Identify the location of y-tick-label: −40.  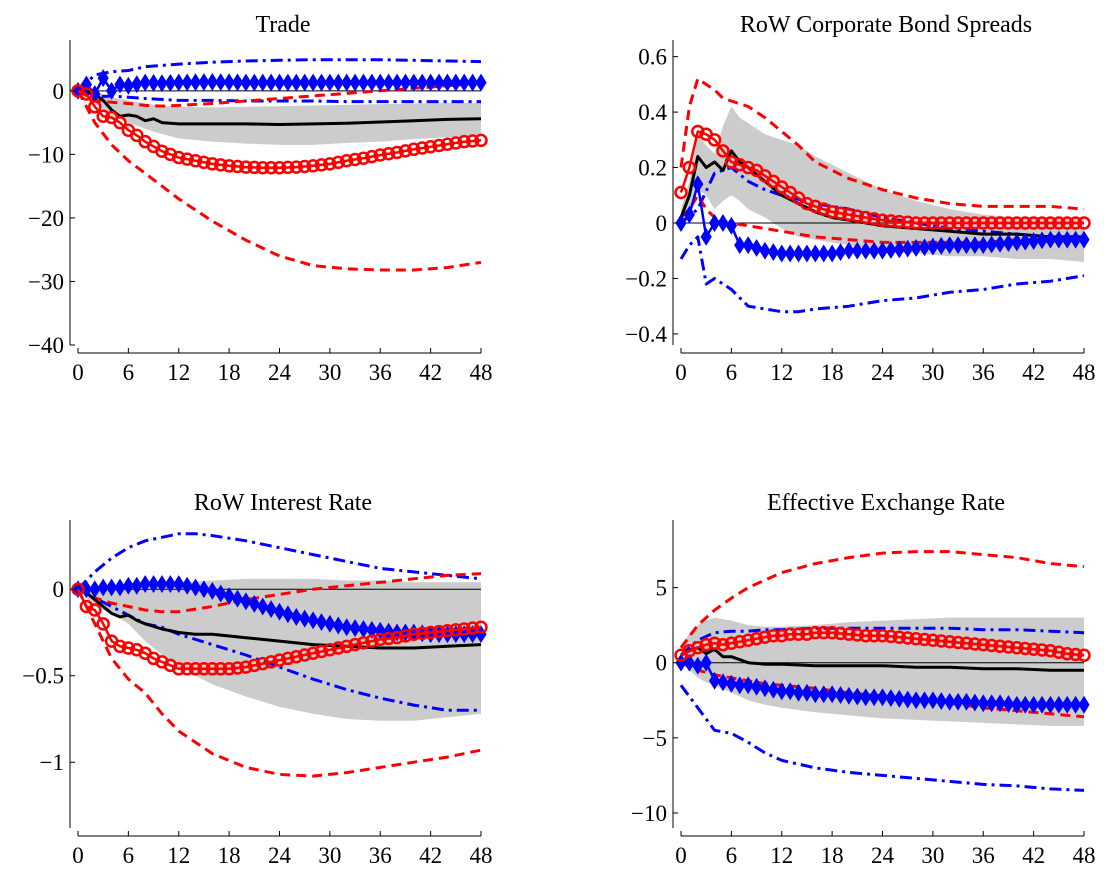
(46, 345).